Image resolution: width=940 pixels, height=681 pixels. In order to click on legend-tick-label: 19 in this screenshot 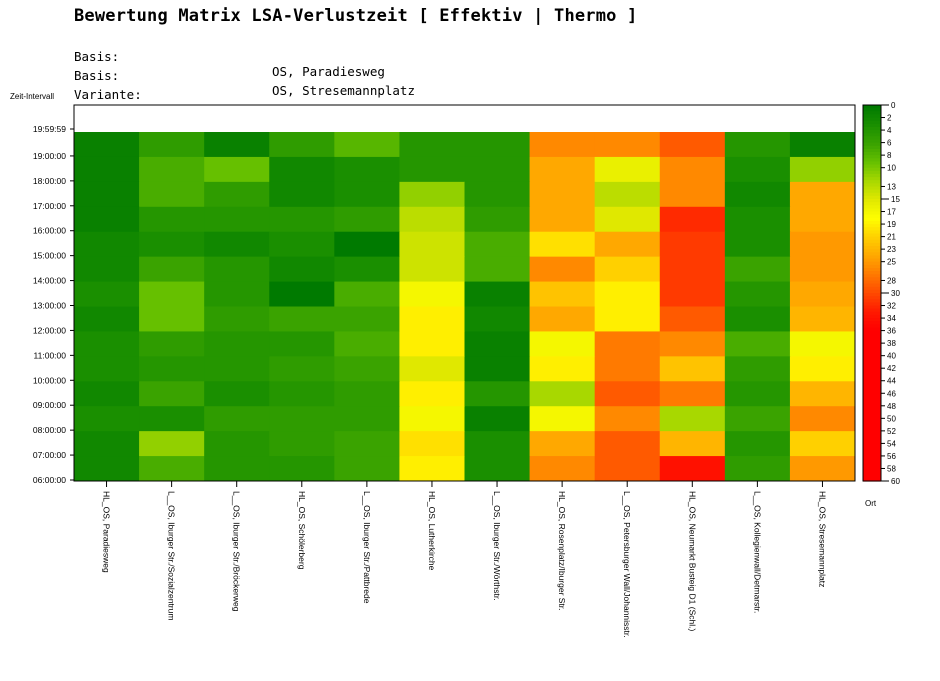, I will do `click(891, 224)`.